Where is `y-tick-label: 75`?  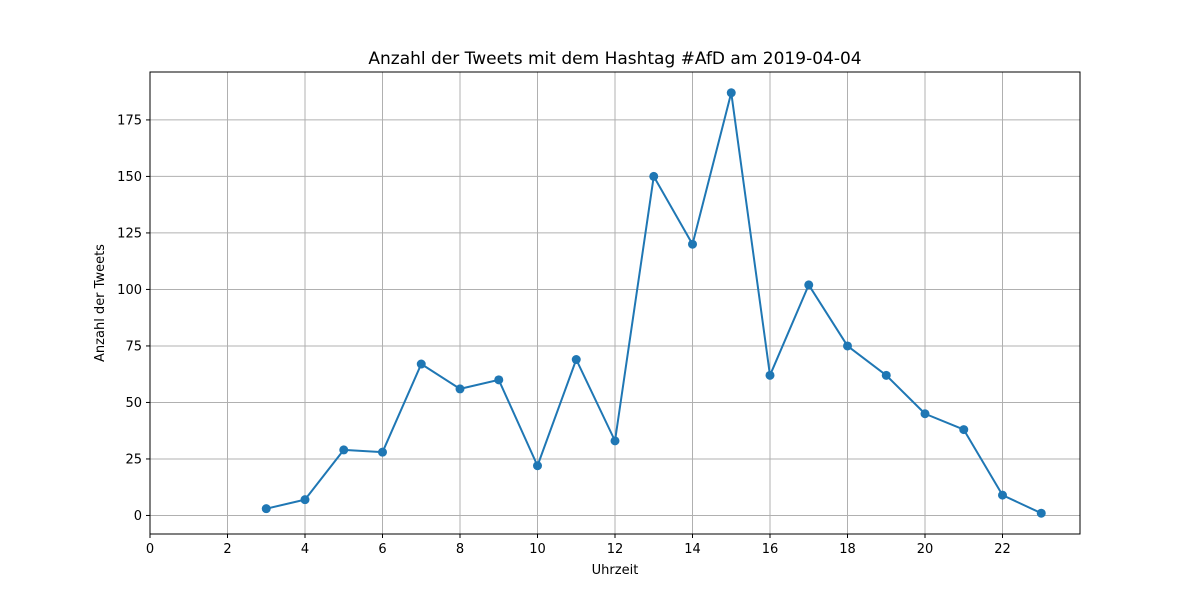
y-tick-label: 75 is located at coordinates (133, 346).